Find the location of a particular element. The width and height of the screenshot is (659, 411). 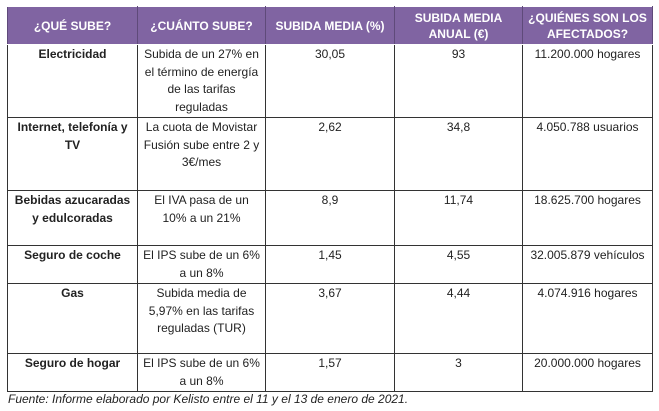

header-subida-media-pct: SUBIDA MEDIA (%) is located at coordinates (330, 25).